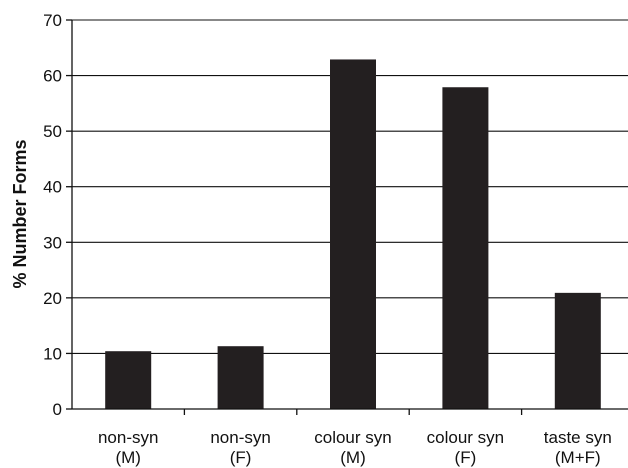 Image resolution: width=628 pixels, height=468 pixels. What do you see at coordinates (52, 76) in the screenshot?
I see `y-tick-label: 60` at bounding box center [52, 76].